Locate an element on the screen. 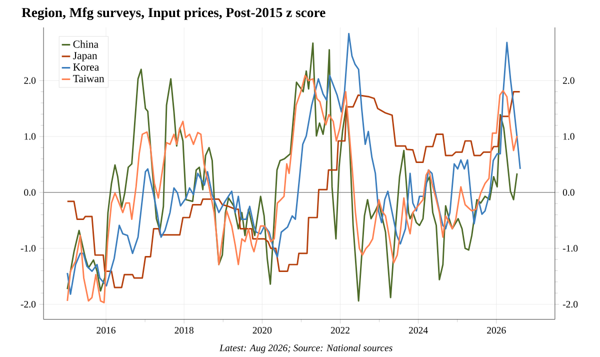  y2-tick-label: -1.0 is located at coordinates (570, 248).